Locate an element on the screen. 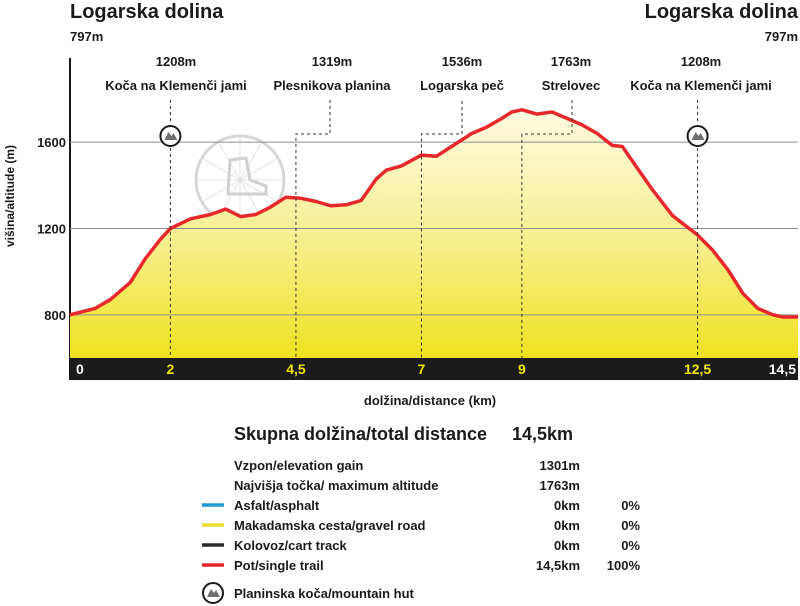 The image size is (800, 606). hut-legend-label: Planinska koča/mountain hut is located at coordinates (324, 593).